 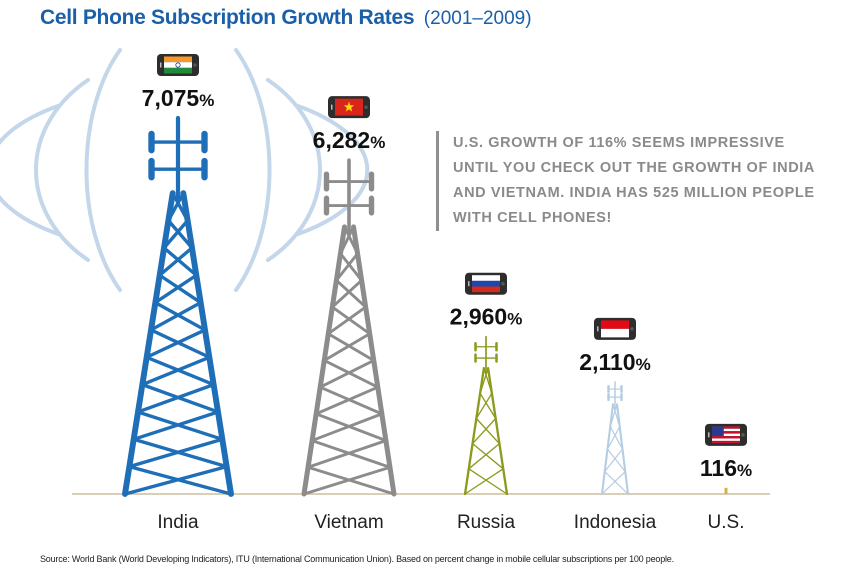 I want to click on category-label-u-s: U.S., so click(x=726, y=522).